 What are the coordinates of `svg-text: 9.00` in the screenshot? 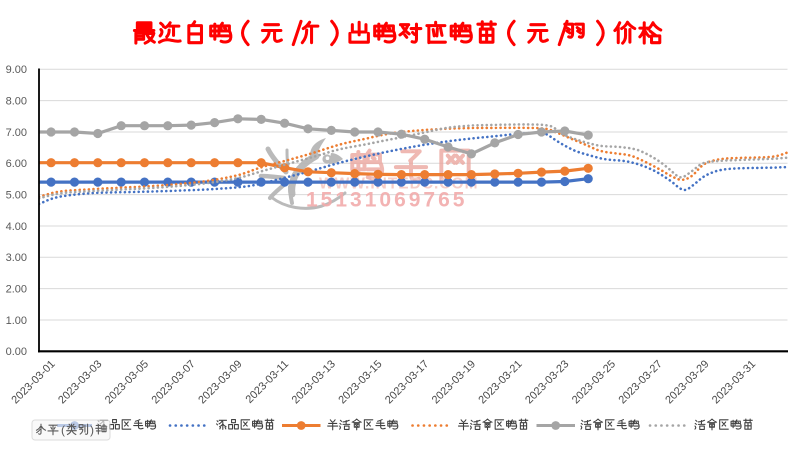 It's located at (16, 70).